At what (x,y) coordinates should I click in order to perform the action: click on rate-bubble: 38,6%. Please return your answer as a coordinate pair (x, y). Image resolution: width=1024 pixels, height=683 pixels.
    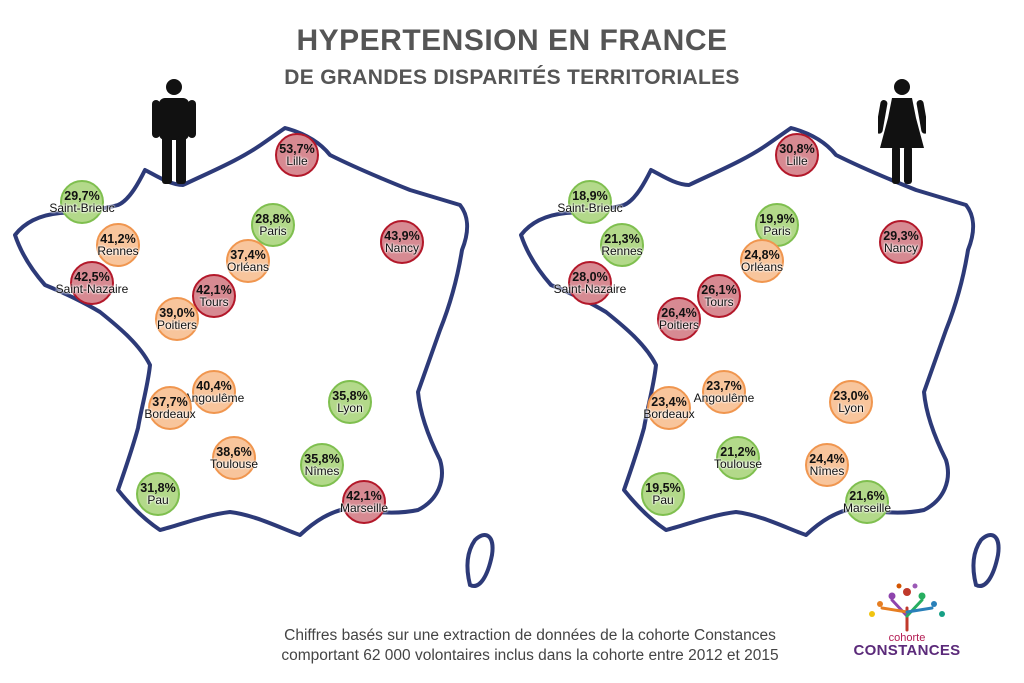
    Looking at the image, I should click on (234, 458).